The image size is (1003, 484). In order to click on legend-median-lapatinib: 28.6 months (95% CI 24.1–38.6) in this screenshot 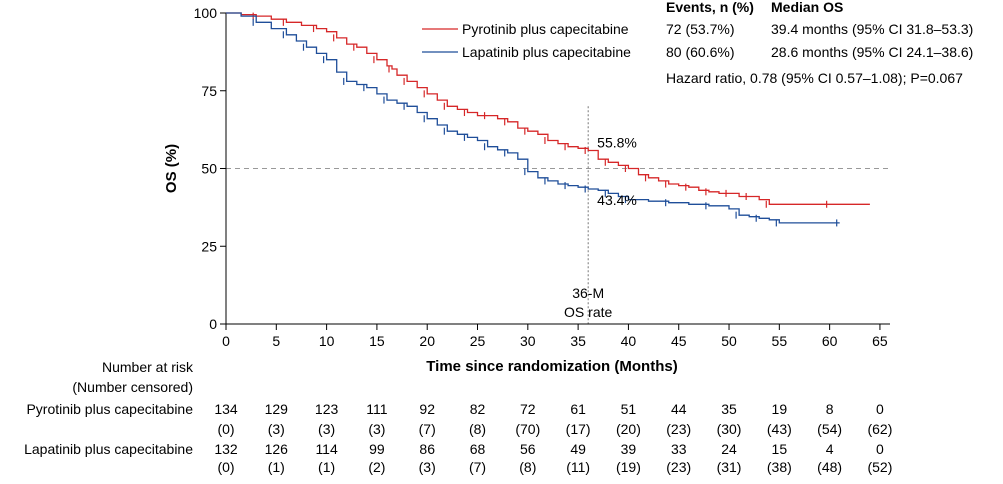, I will do `click(872, 52)`.